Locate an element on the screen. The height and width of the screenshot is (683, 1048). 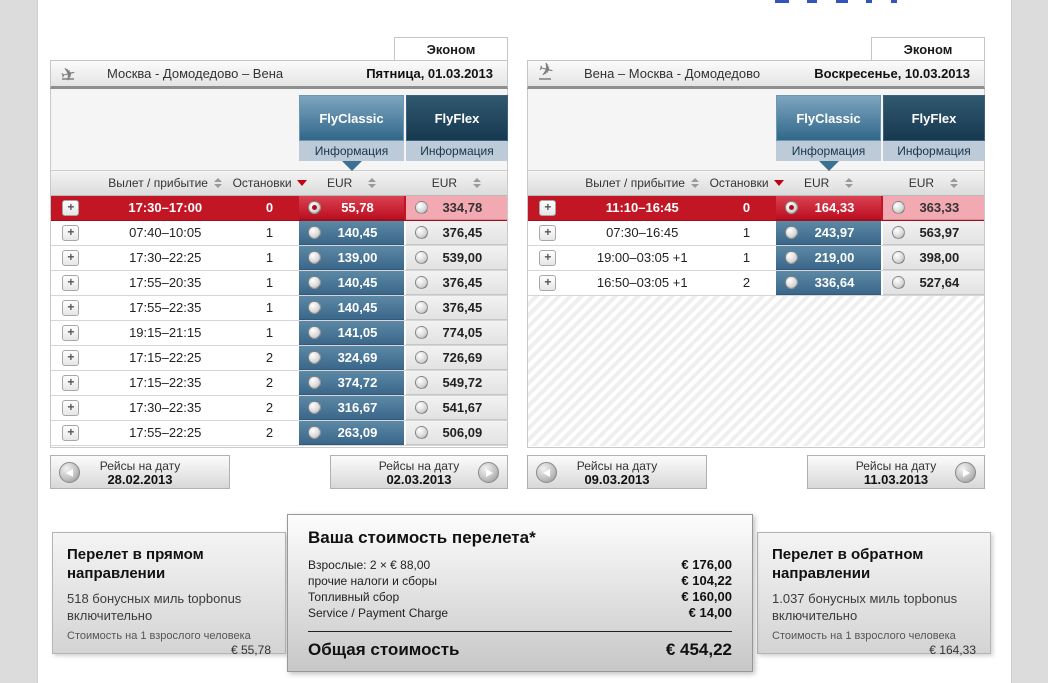
flight-row: +17:15–22:25 2 324,69 726,69 is located at coordinates (279, 358).